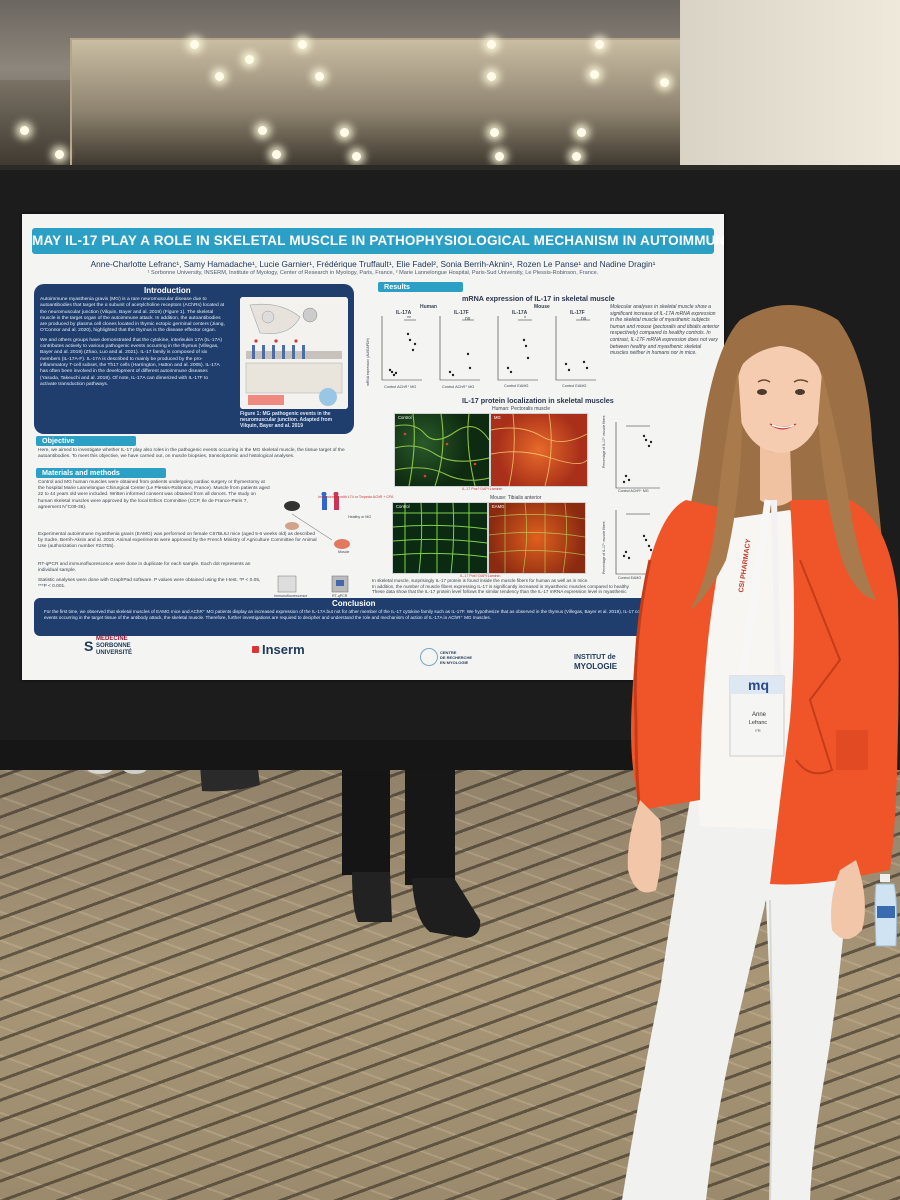  Describe the element at coordinates (400, 387) in the screenshot. I see `mrna-human-groups-1: Control AChR⁺ MG` at that location.